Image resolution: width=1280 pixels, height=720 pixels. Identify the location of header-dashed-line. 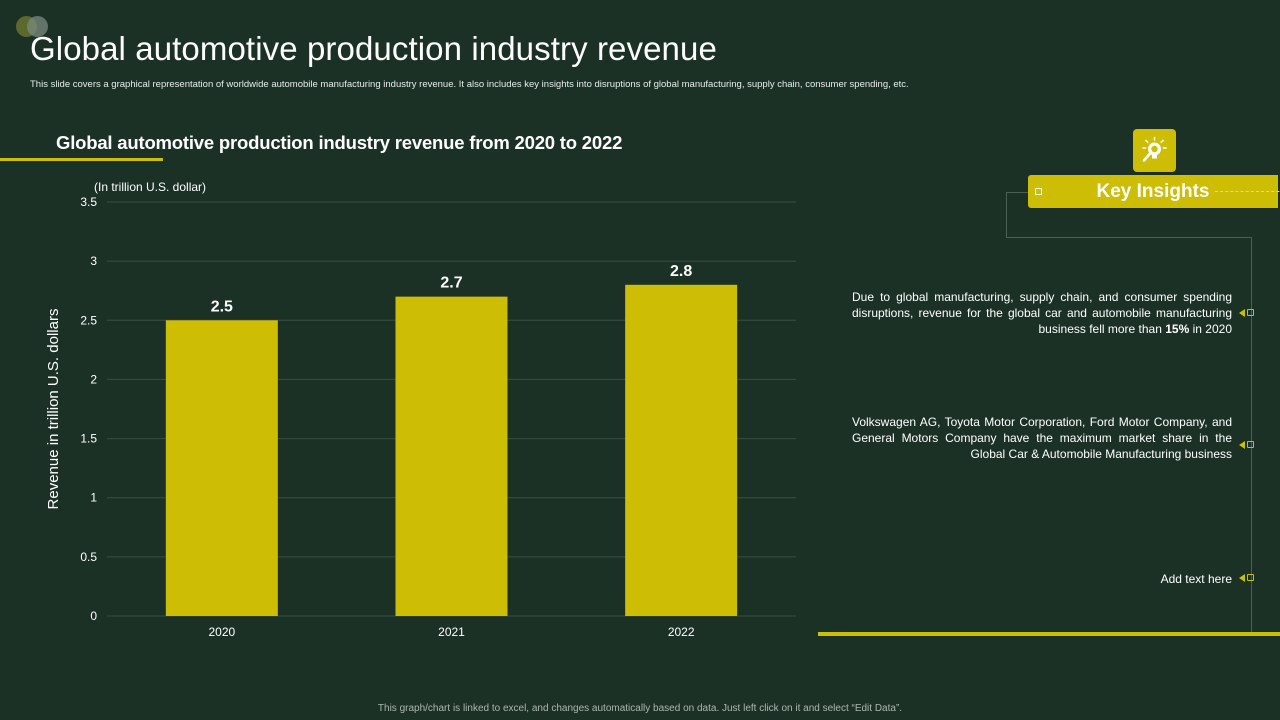
(1247, 191).